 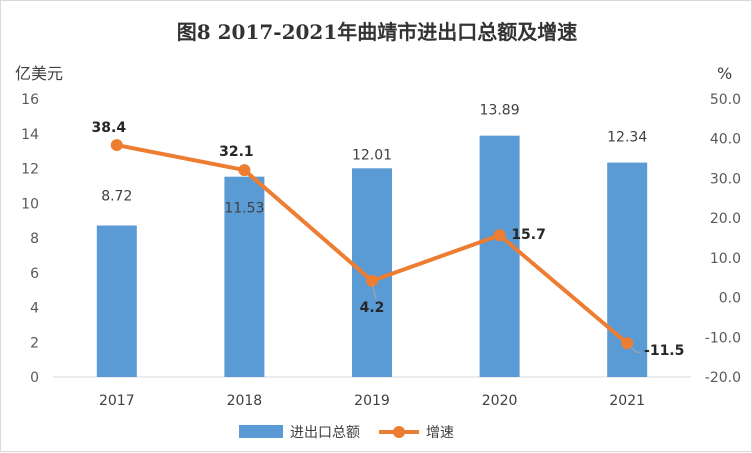 What do you see at coordinates (399, 432) in the screenshot?
I see `legend-marker` at bounding box center [399, 432].